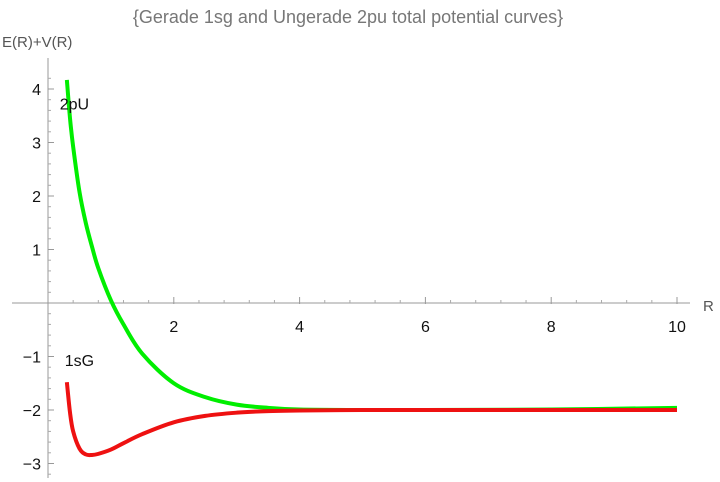 This screenshot has height=482, width=720. What do you see at coordinates (36, 90) in the screenshot?
I see `y-tick-label: 4` at bounding box center [36, 90].